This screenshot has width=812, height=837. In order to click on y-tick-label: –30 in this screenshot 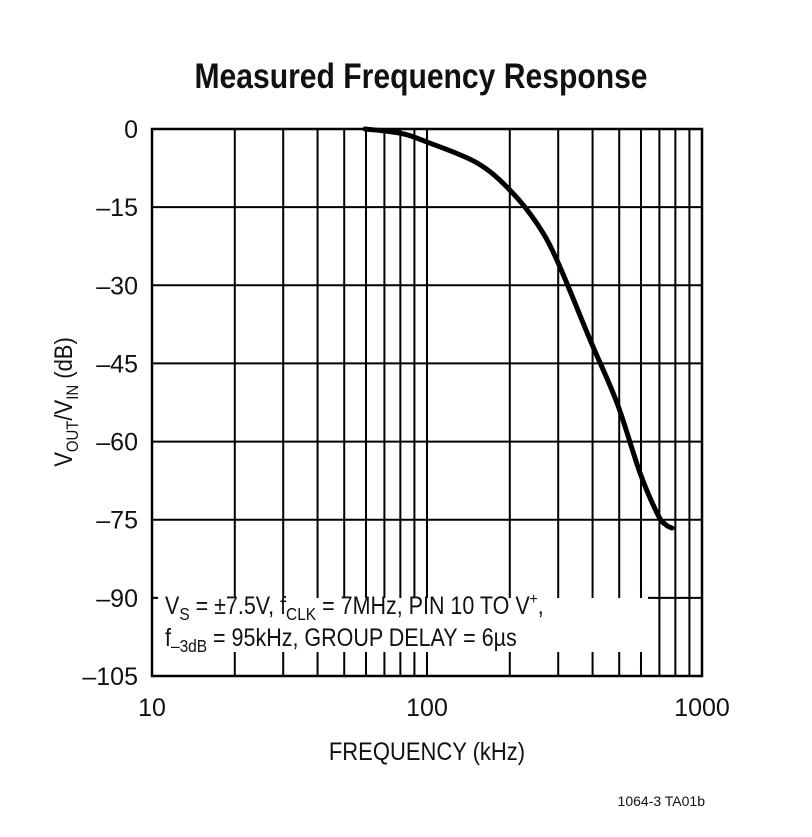, I will do `click(117, 286)`.